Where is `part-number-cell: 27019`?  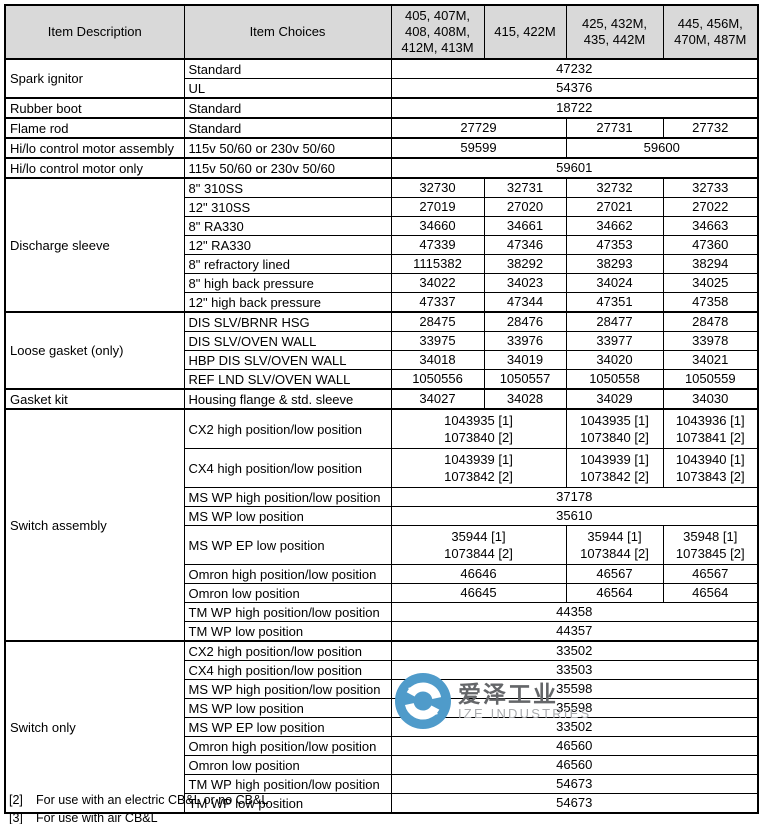 part-number-cell: 27019 is located at coordinates (437, 207).